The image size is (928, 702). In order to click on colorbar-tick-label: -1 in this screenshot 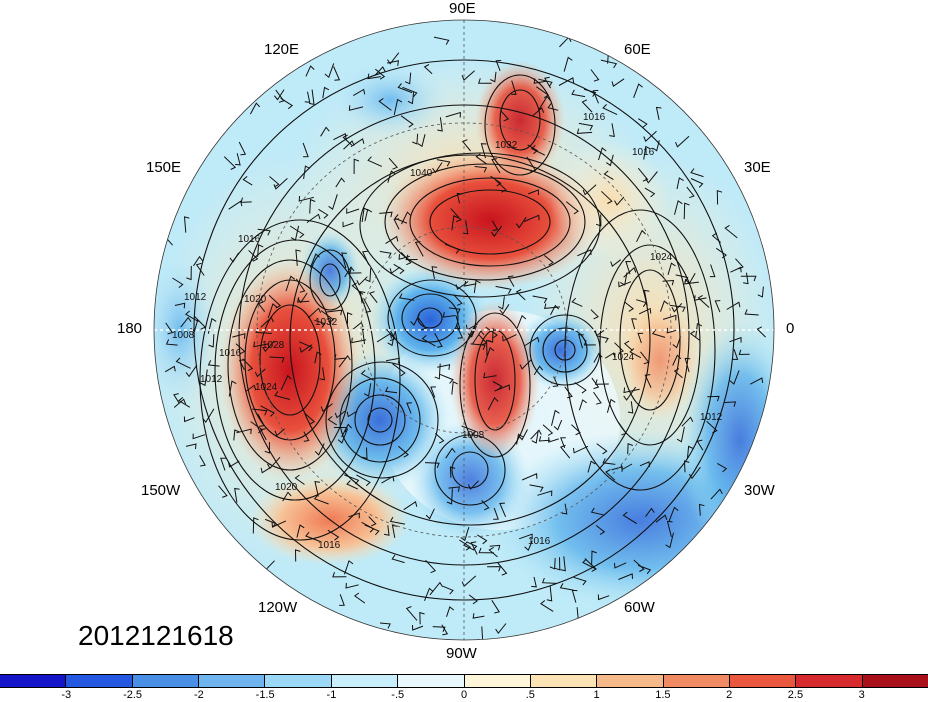, I will do `click(332, 695)`.